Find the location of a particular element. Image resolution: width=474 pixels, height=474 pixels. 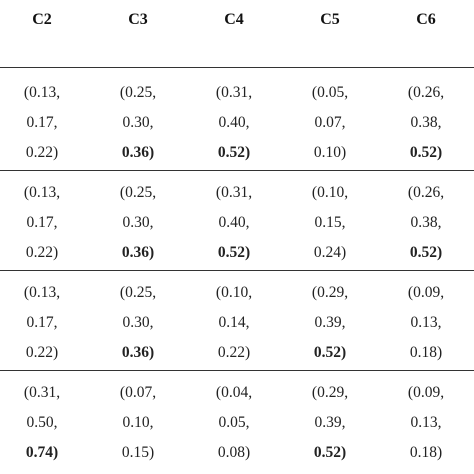

table-cell: (0.07, 0.10, 0.15) is located at coordinates (138, 429).